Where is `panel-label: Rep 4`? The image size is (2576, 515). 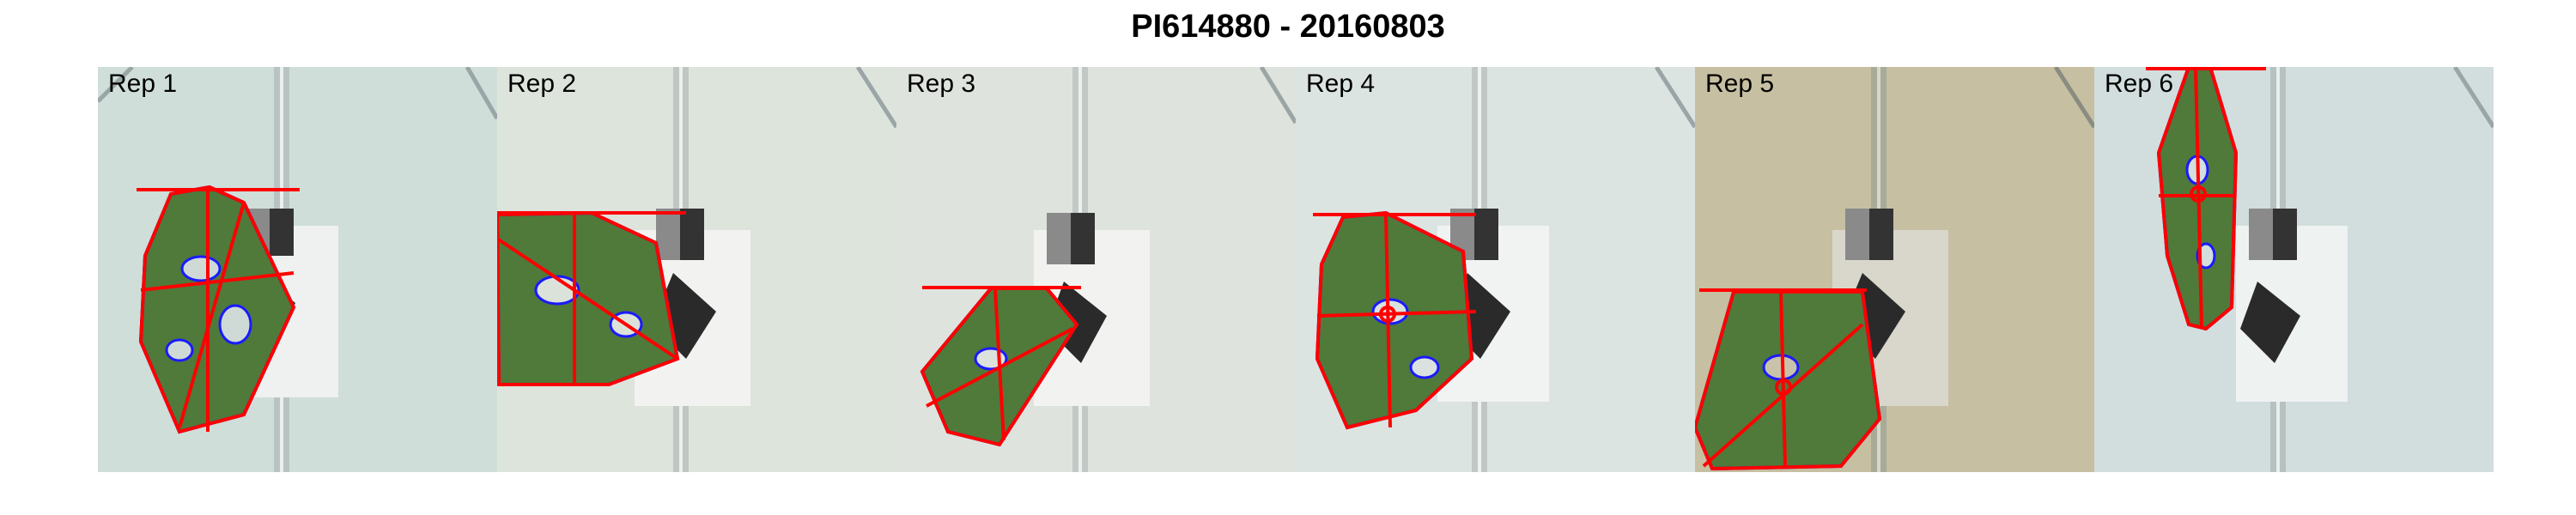 panel-label: Rep 4 is located at coordinates (1341, 84).